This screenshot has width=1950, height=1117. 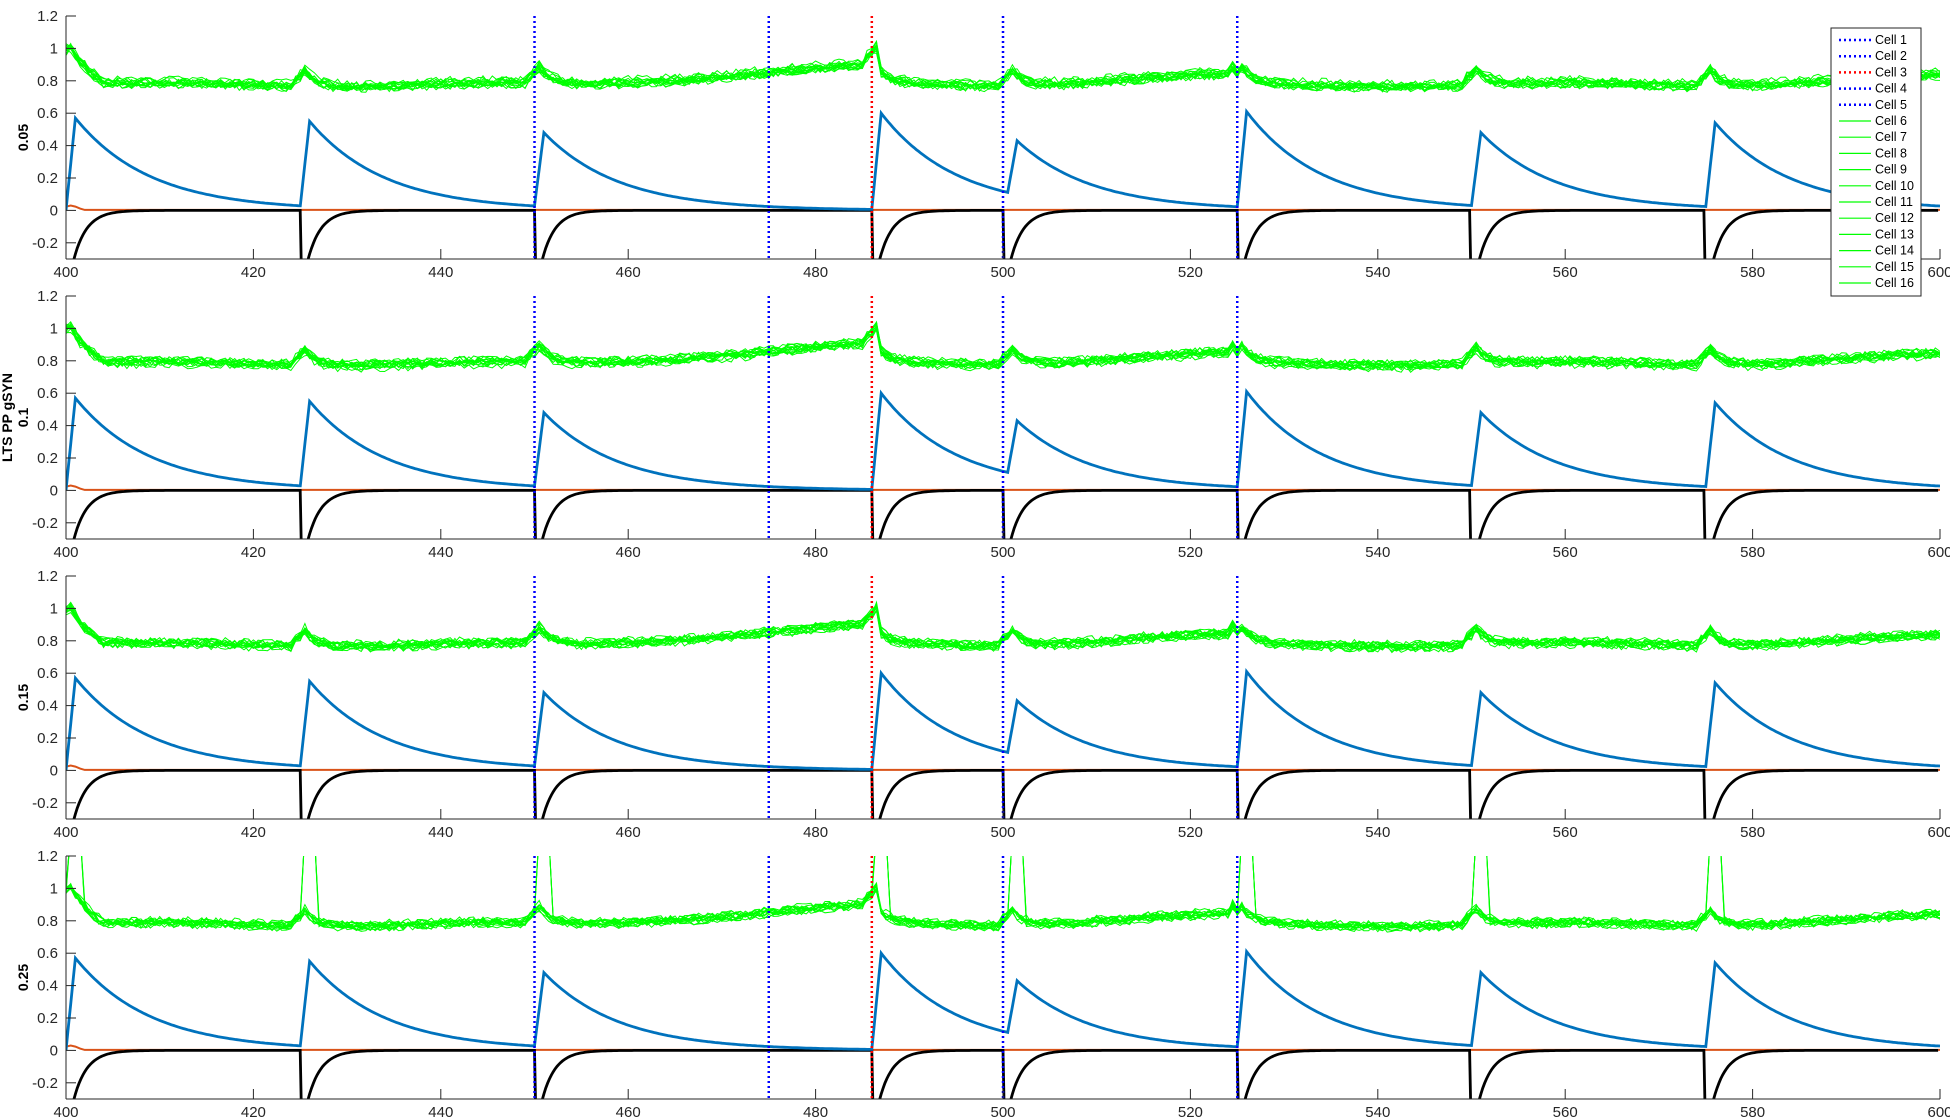 What do you see at coordinates (1891, 105) in the screenshot?
I see `legend-label: Cell 5` at bounding box center [1891, 105].